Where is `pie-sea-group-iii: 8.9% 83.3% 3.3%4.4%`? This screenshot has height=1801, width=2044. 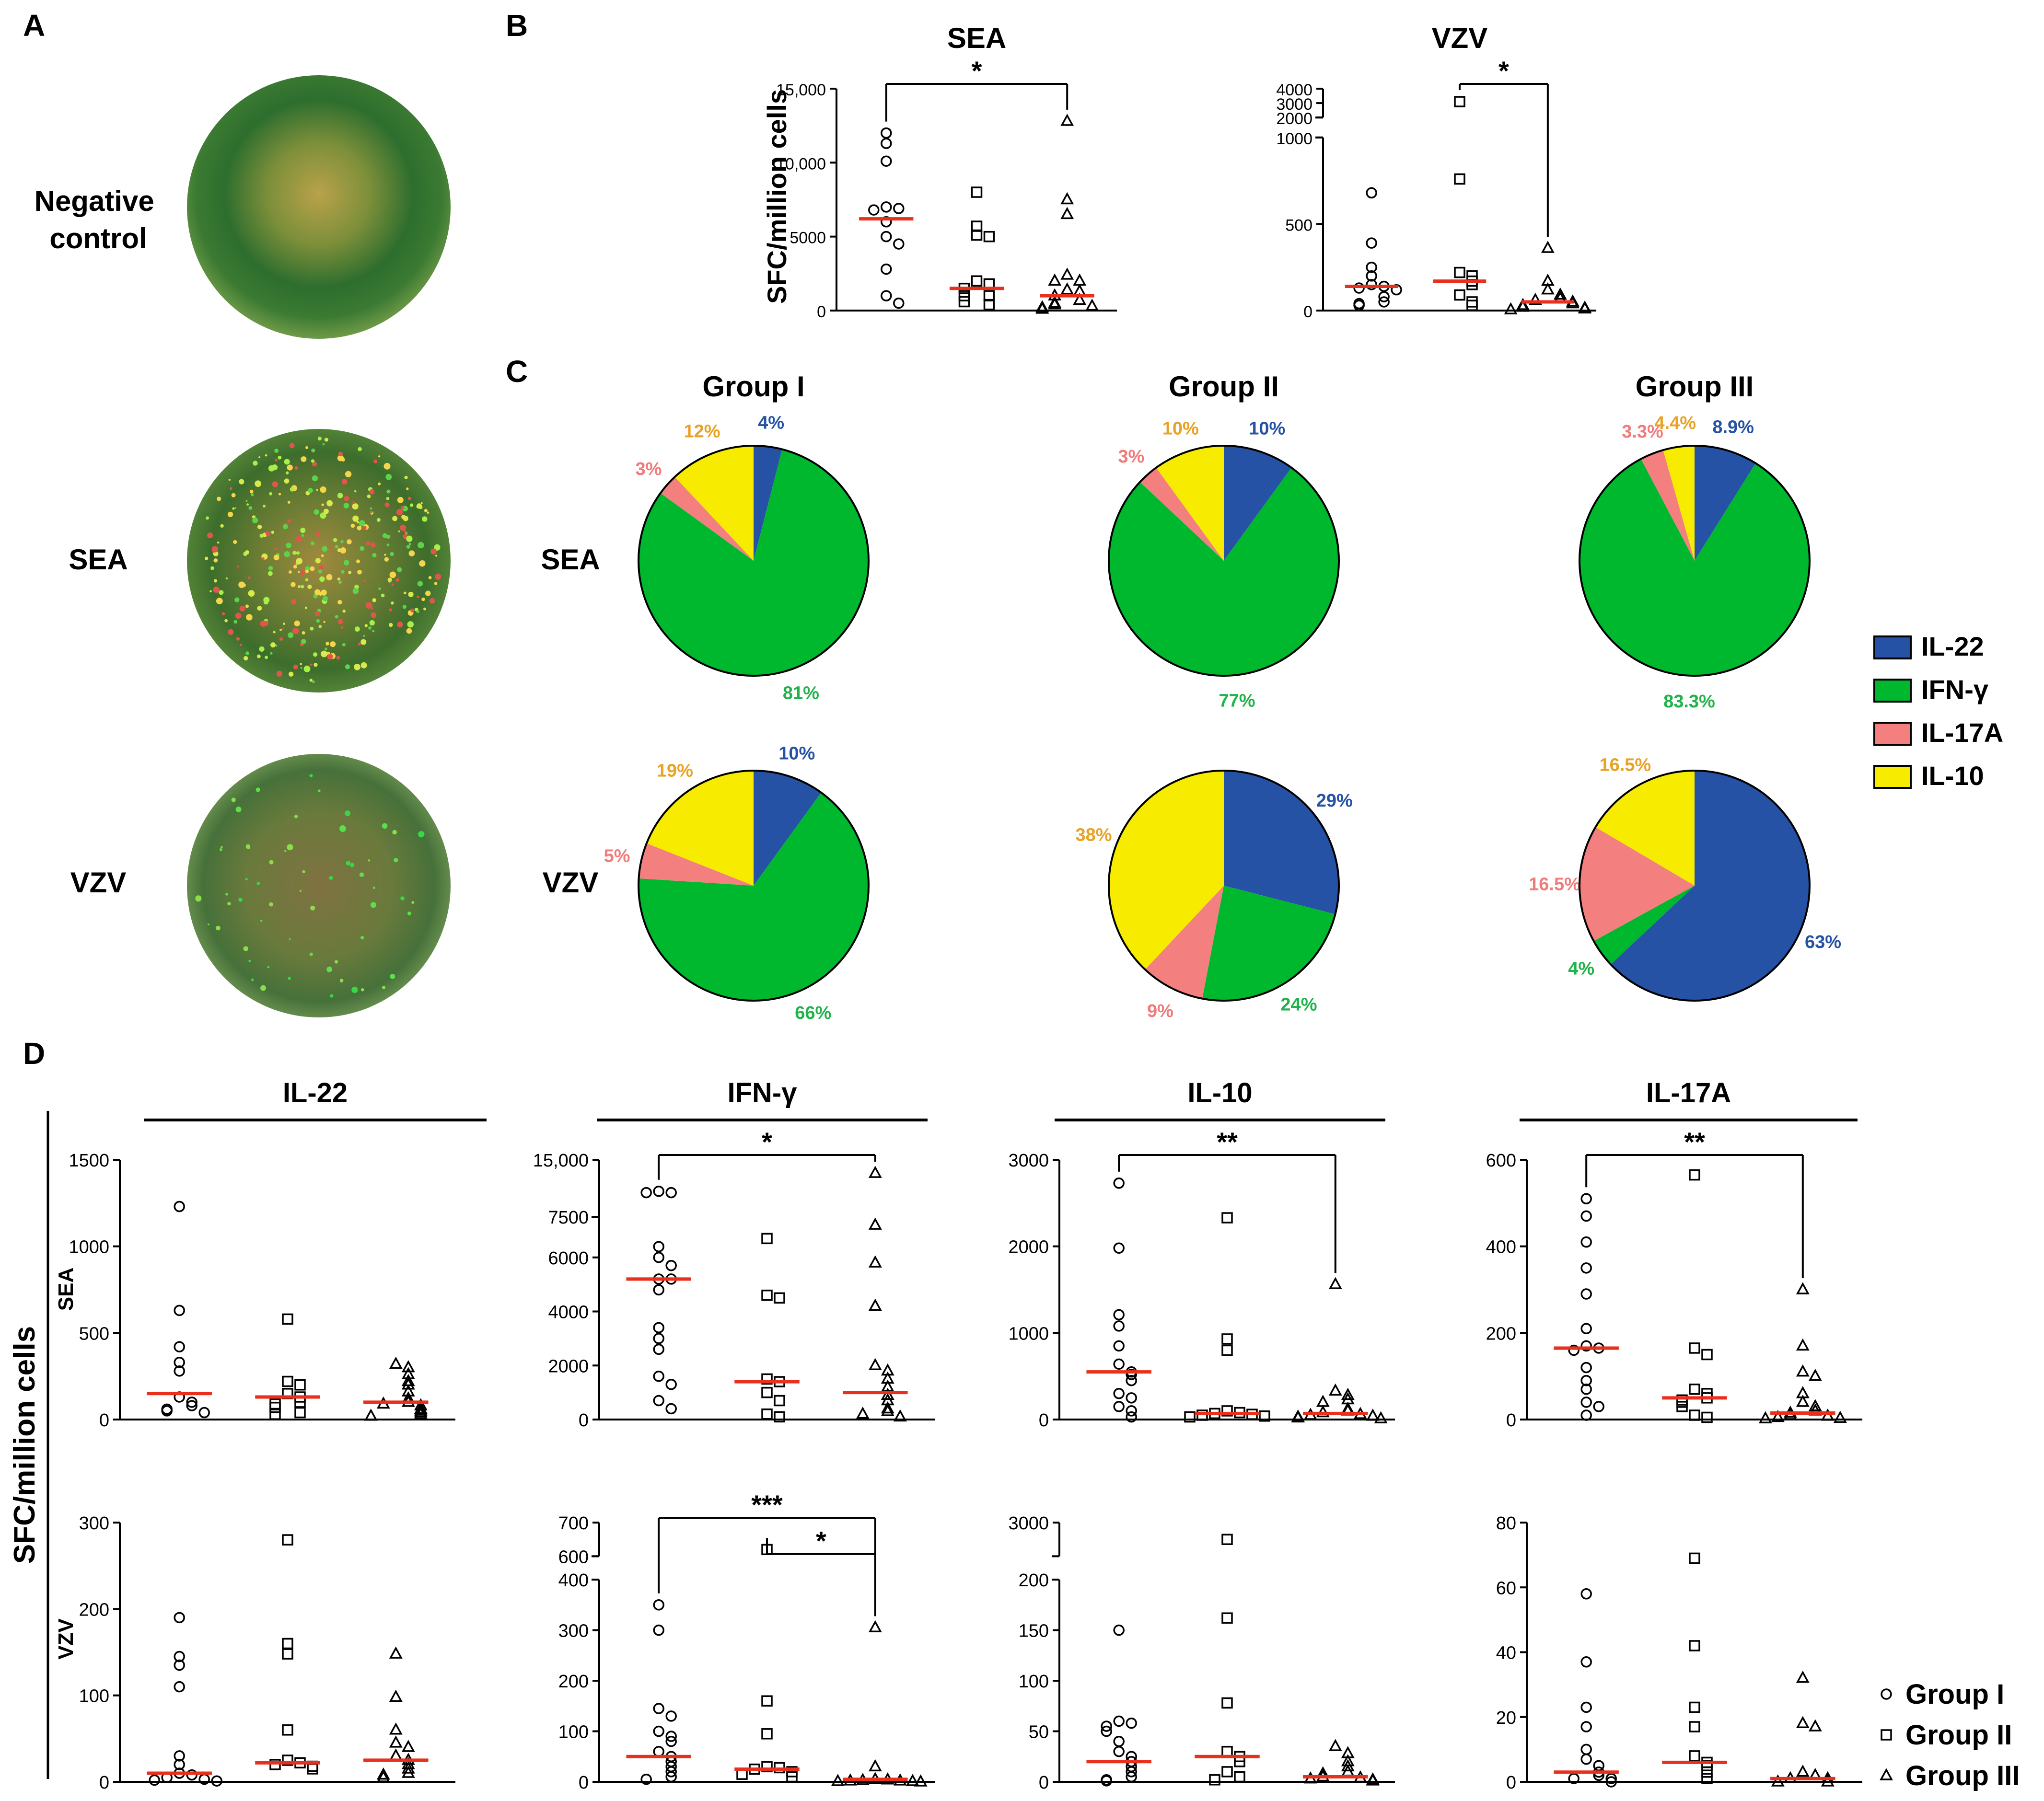 pie-sea-group-iii: 8.9% 83.3% 3.3%4.4% is located at coordinates (1695, 562).